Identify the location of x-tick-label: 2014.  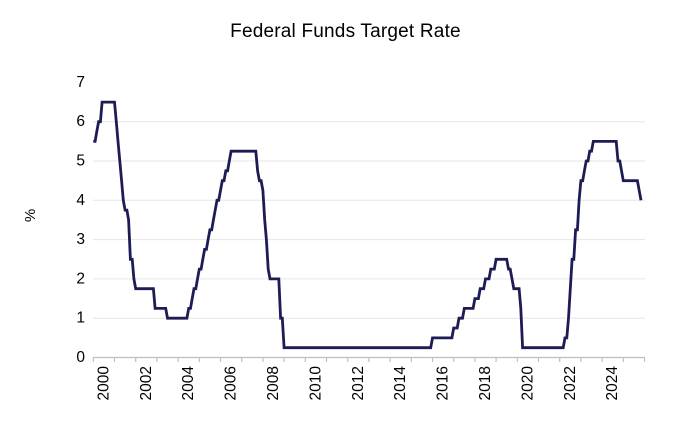
(400, 383).